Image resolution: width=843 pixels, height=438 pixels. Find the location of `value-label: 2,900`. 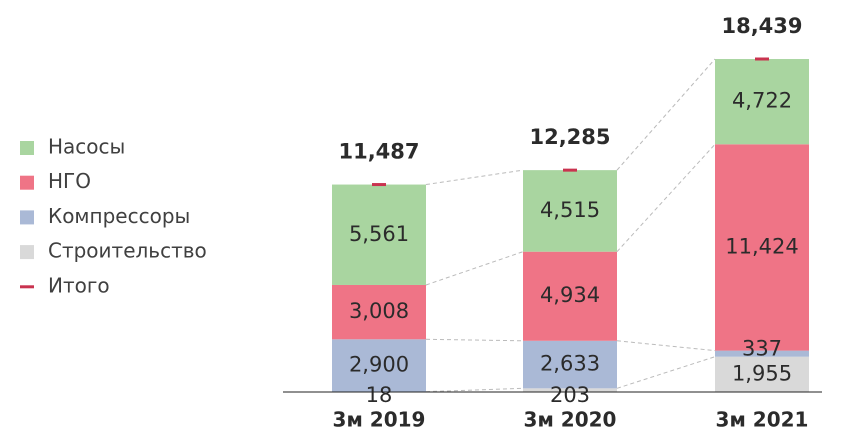

value-label: 2,900 is located at coordinates (379, 364).